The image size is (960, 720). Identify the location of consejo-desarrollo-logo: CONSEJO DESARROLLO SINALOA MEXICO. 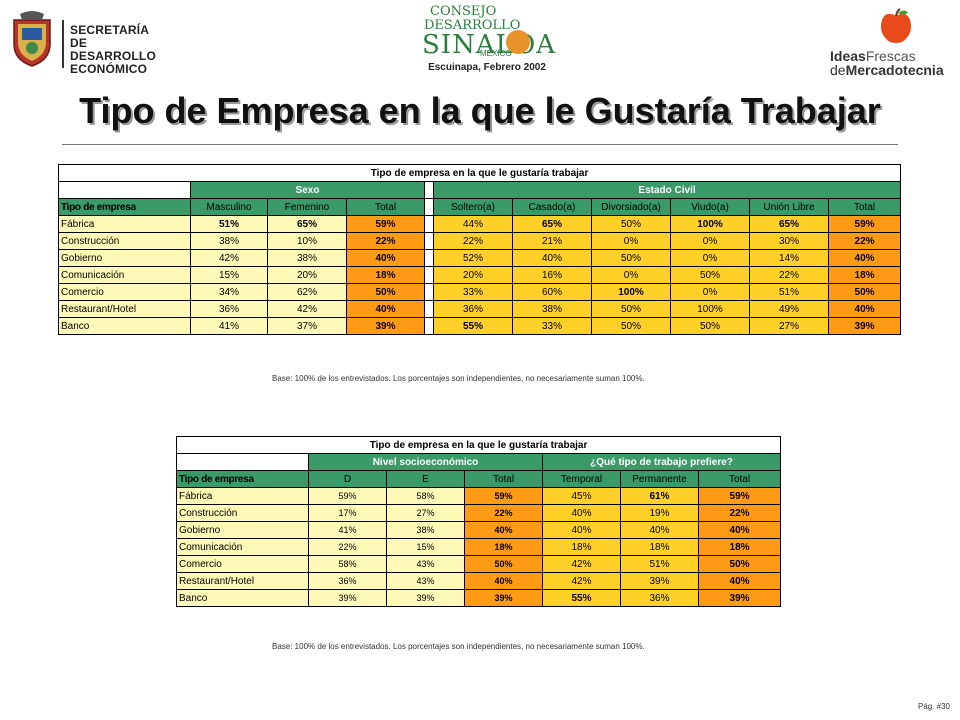
(489, 32).